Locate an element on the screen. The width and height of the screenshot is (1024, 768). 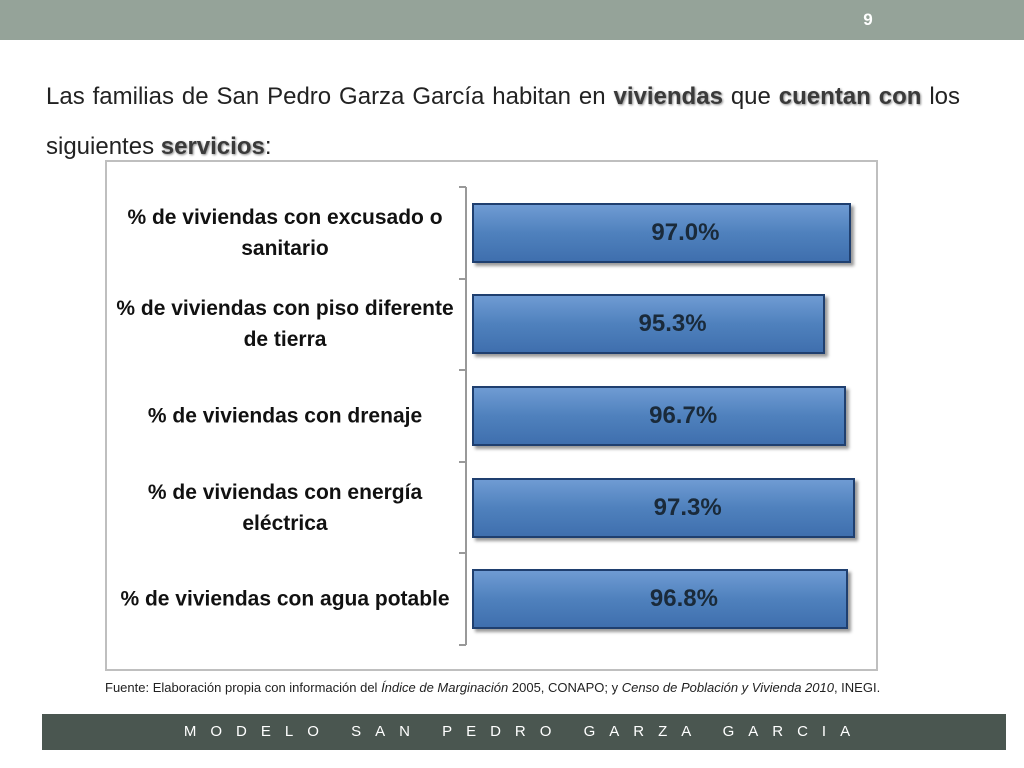
heading-part: servicios is located at coordinates (212, 146).